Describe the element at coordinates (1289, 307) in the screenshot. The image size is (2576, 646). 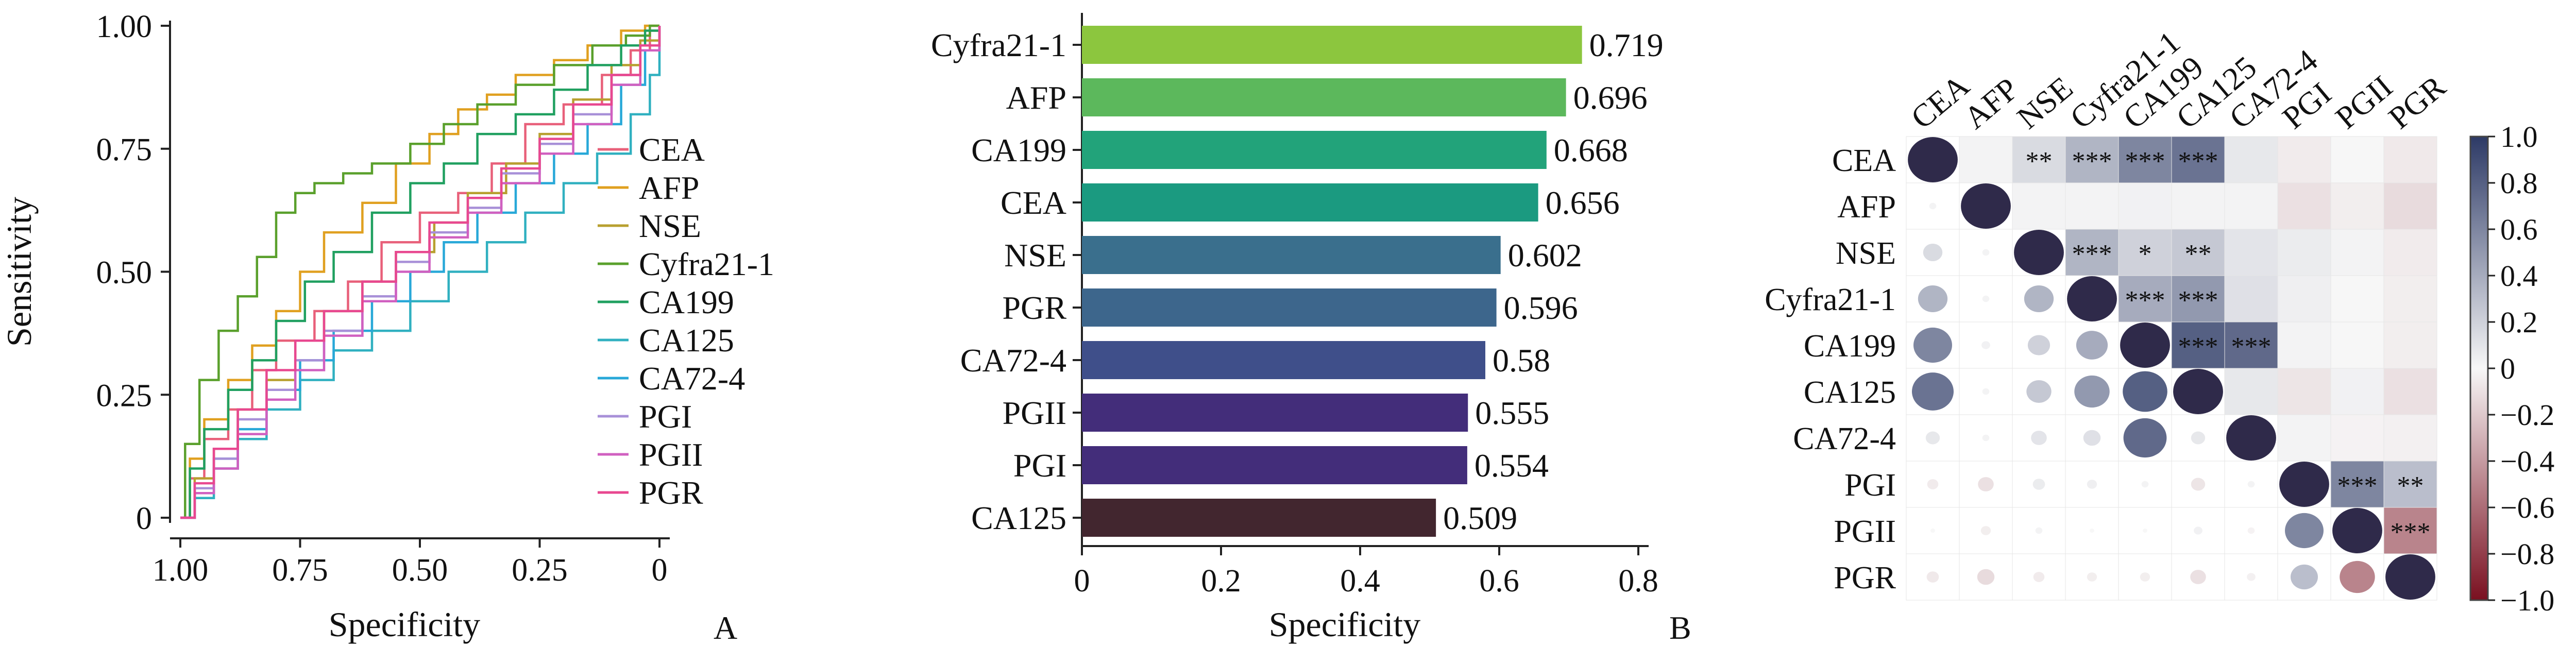
I see `bar-pgr` at that location.